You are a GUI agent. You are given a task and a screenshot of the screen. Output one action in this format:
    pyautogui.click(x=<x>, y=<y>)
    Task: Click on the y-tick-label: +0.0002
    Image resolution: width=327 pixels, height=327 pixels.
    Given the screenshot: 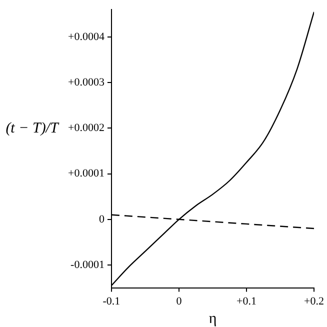 What is the action you would take?
    pyautogui.click(x=86, y=128)
    